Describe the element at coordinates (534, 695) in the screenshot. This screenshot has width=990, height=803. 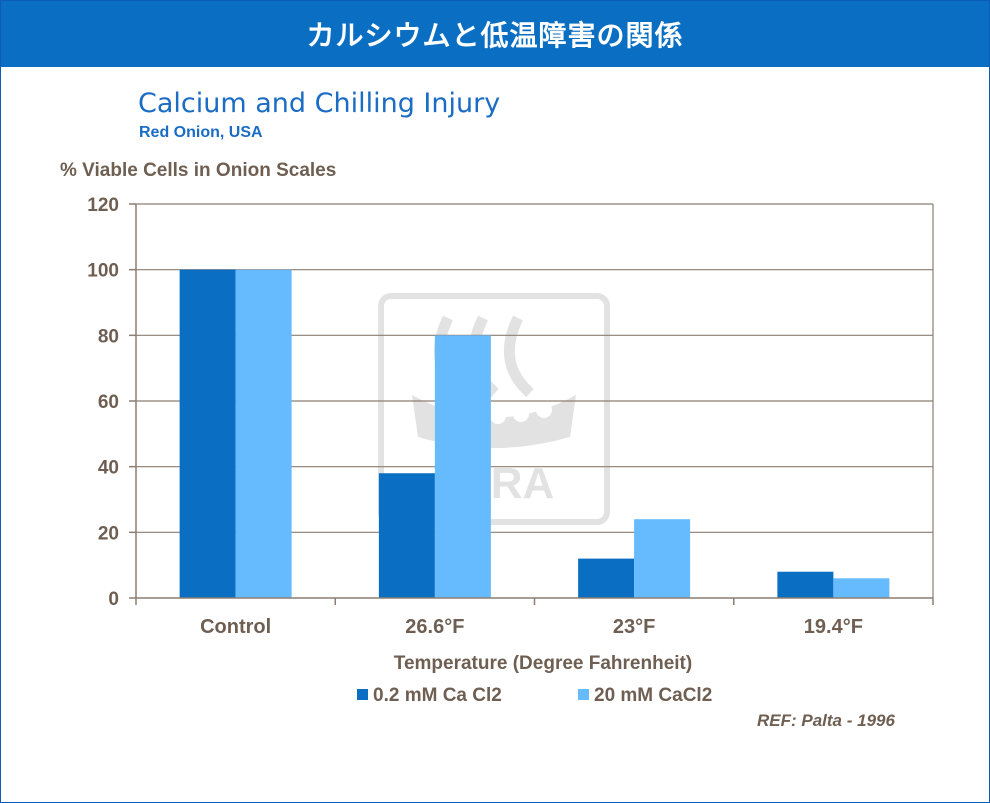
I see `legend: 0.2 mM Ca Cl2 20 mM CaCl2` at that location.